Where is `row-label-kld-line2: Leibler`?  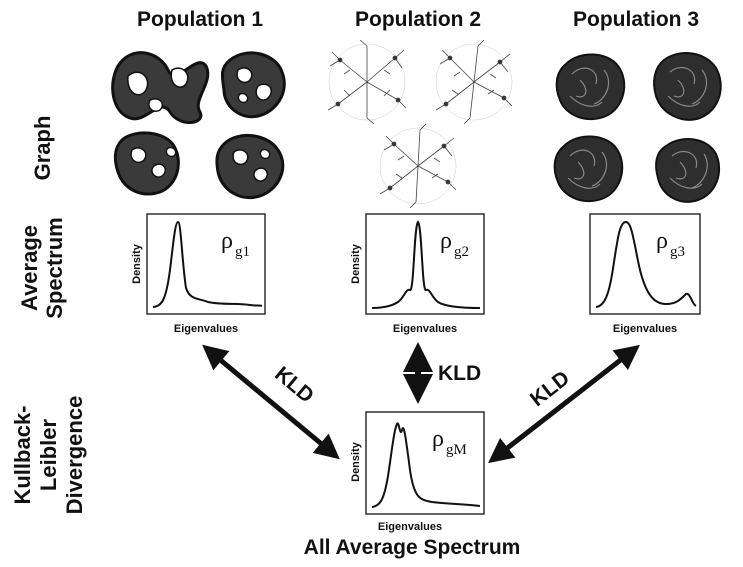
row-label-kld-line2: Leibler is located at coordinates (48, 454).